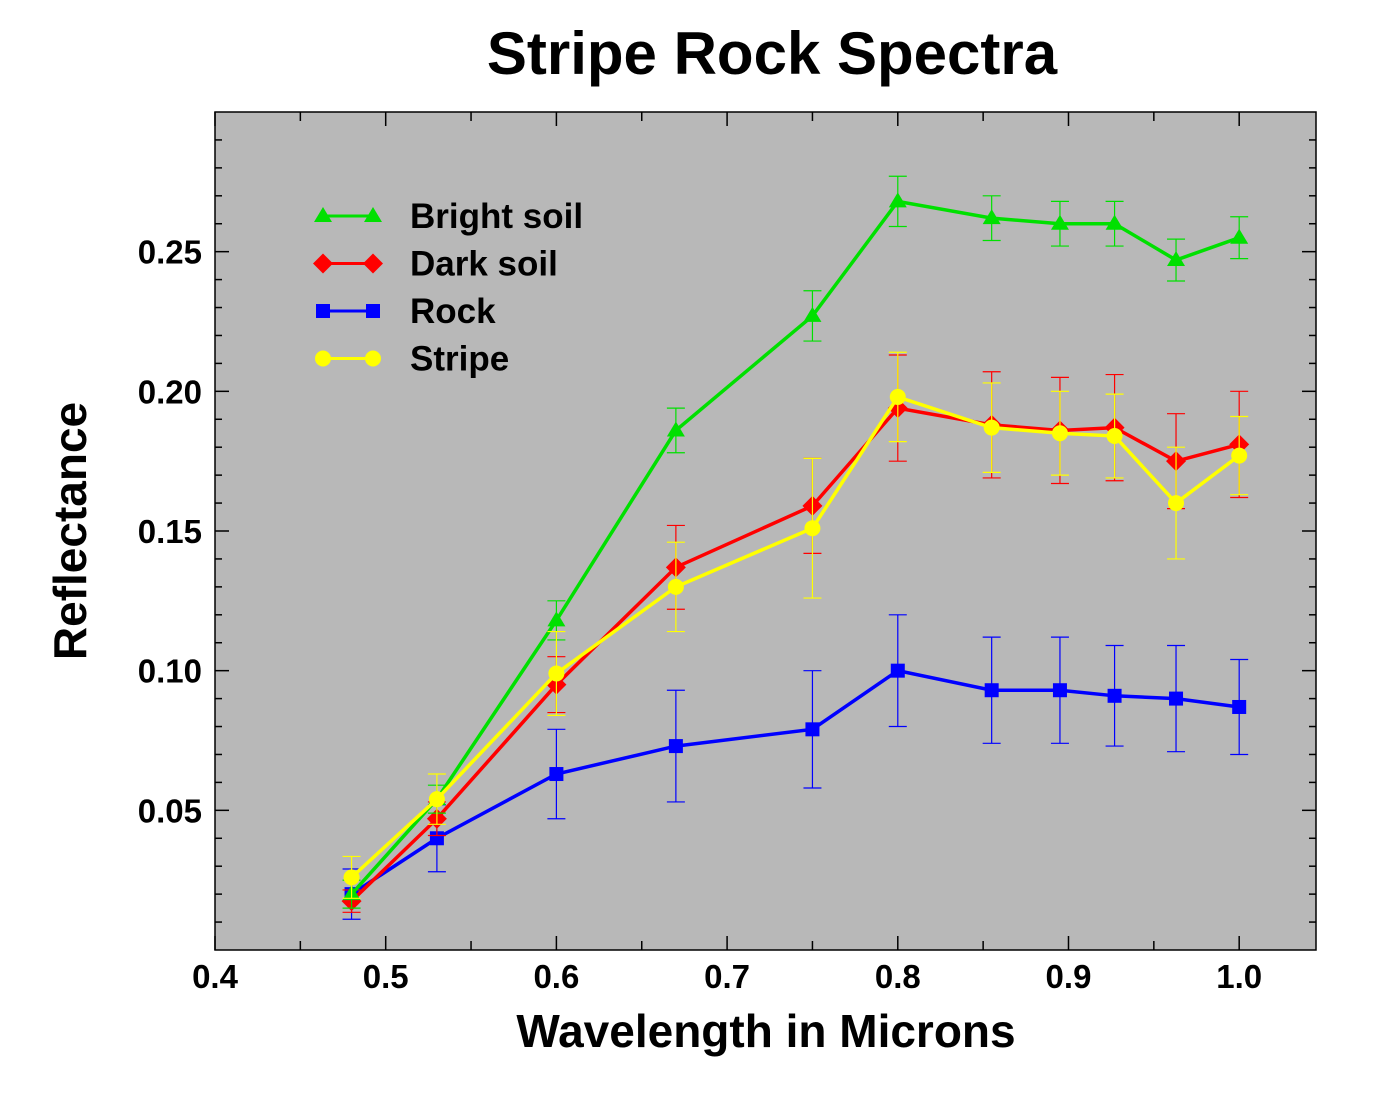 The height and width of the screenshot is (1105, 1400). Describe the element at coordinates (1239, 976) in the screenshot. I see `x-tick-label: 1.0` at that location.